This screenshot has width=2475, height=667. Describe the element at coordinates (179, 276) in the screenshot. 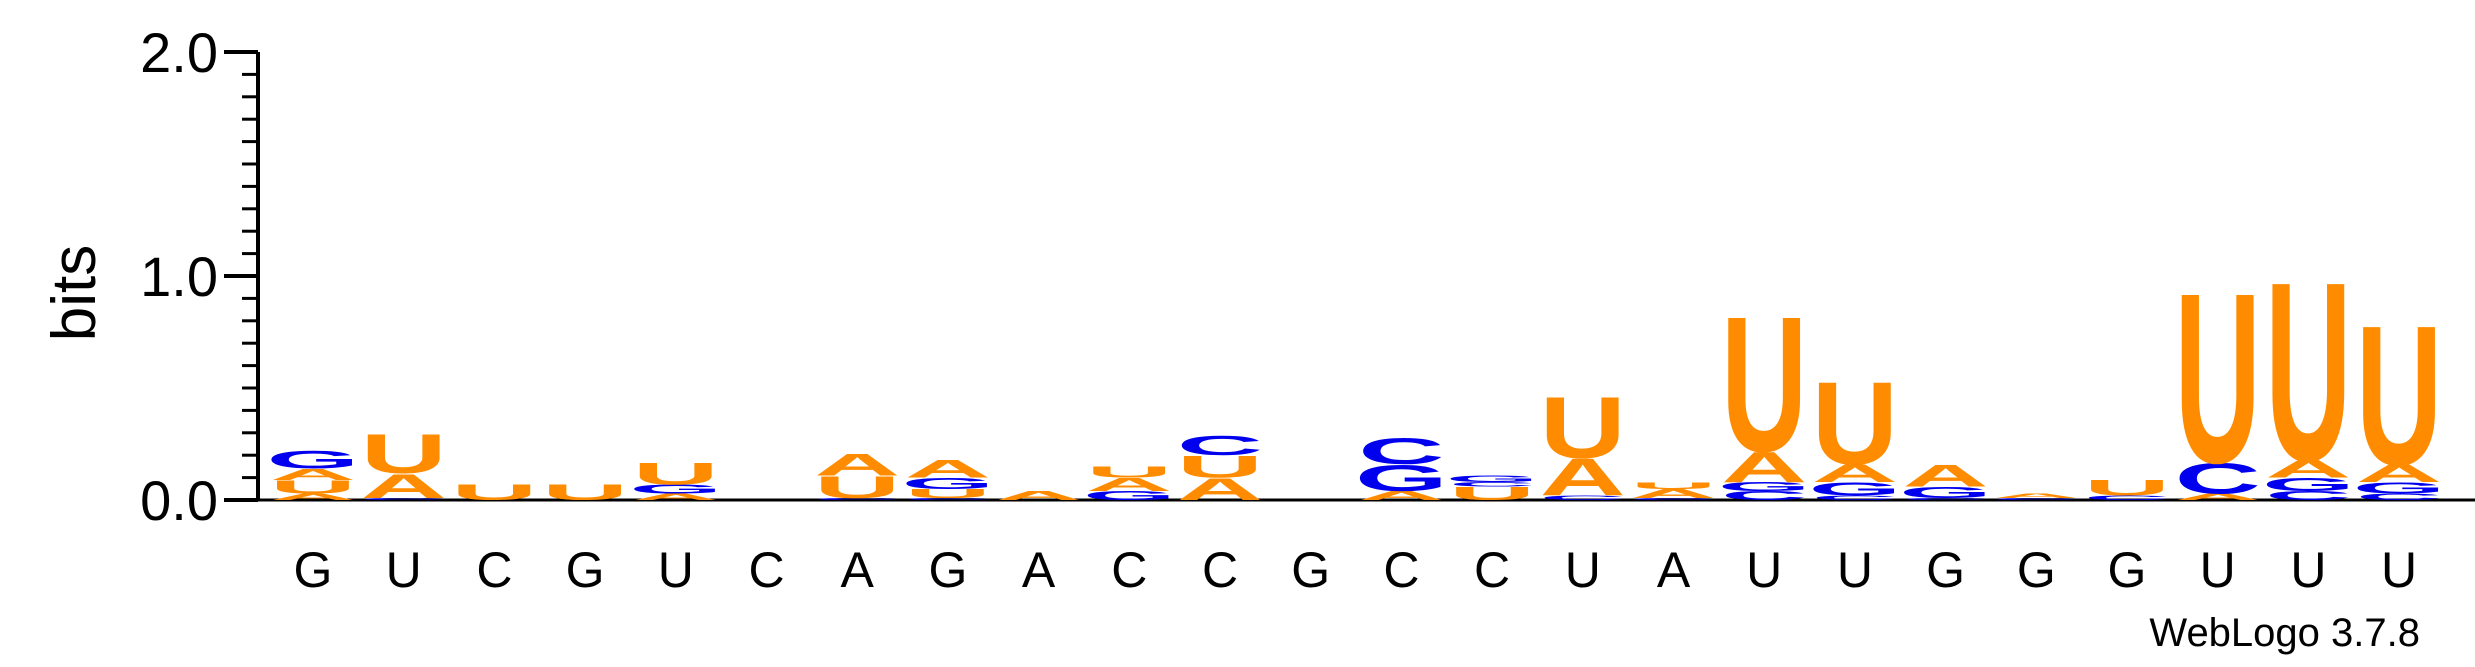

I see `y-tick-label: 1.0` at that location.